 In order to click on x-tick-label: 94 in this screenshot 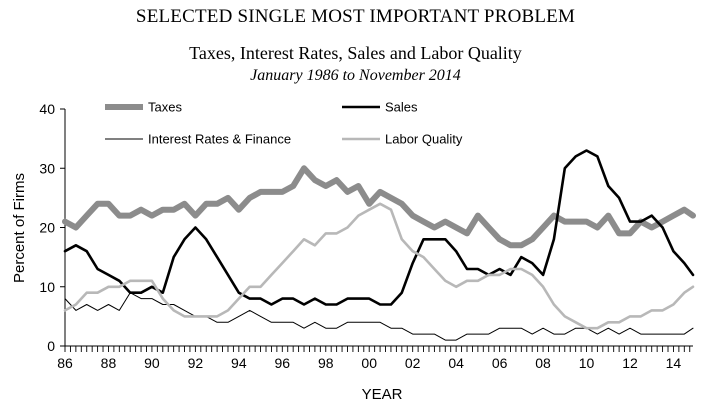, I will do `click(239, 363)`.